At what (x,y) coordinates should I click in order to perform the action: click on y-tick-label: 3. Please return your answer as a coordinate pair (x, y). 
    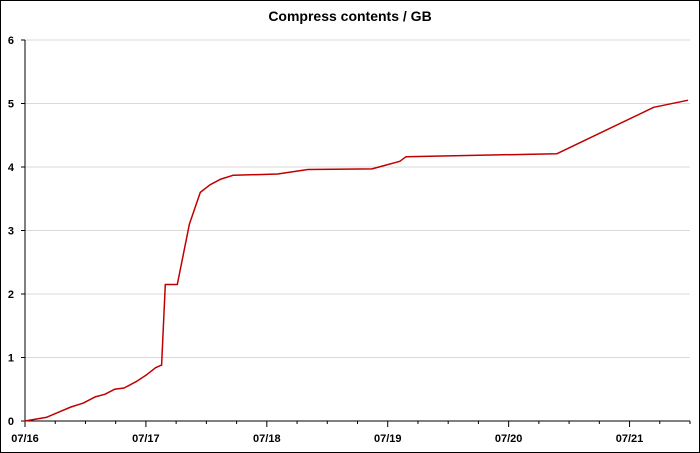
    Looking at the image, I should click on (11, 232).